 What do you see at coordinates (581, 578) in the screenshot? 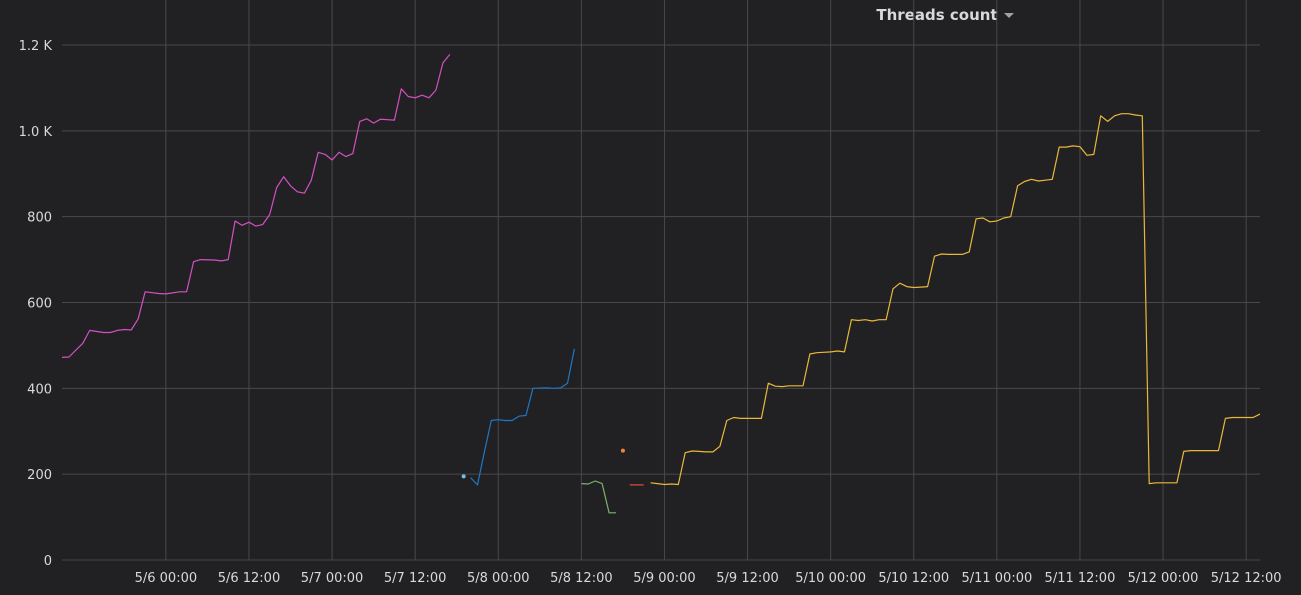
I see `x-tick-label: 5/8 12:00` at bounding box center [581, 578].